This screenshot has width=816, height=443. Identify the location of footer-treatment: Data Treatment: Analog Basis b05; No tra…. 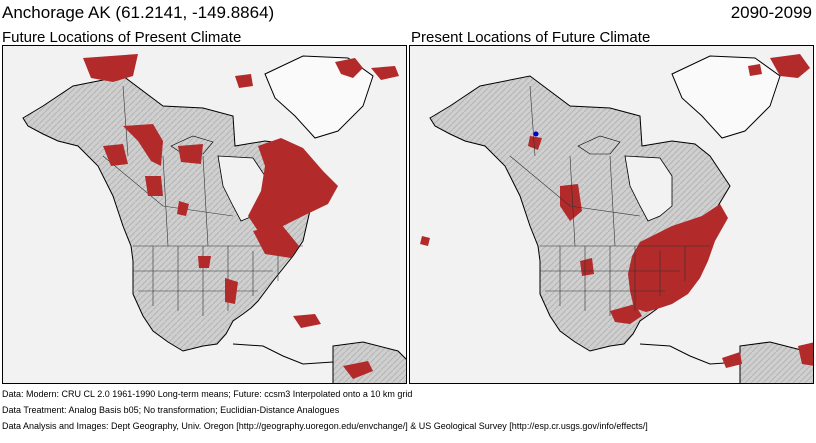
(171, 410).